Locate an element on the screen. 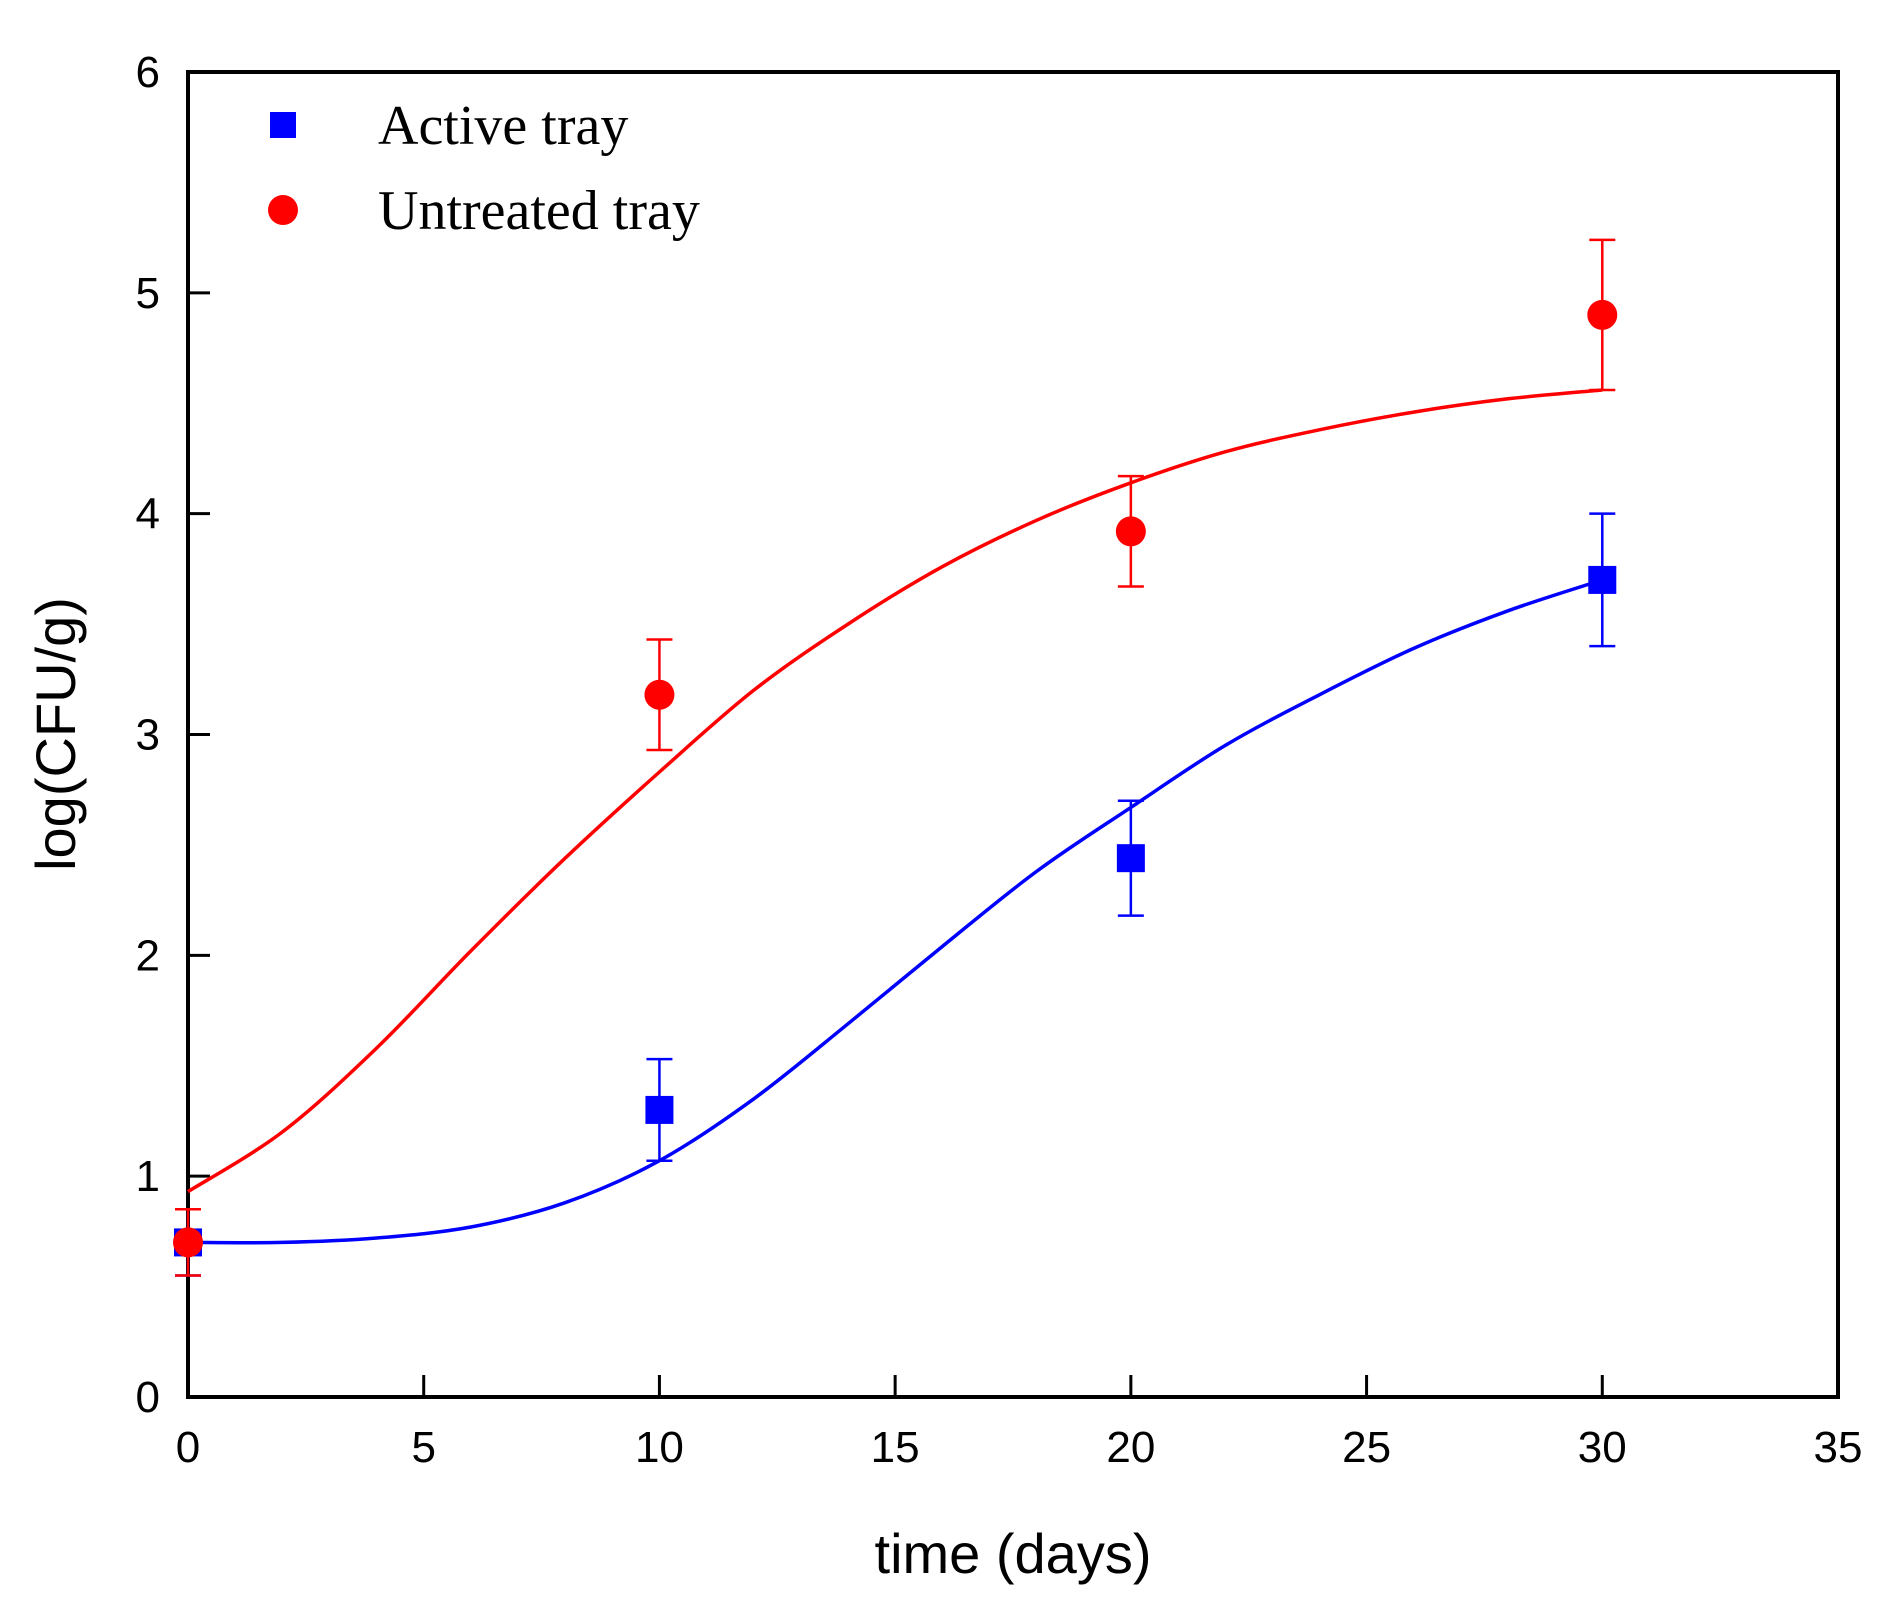 The height and width of the screenshot is (1620, 1895). y-tick-label: 6 is located at coordinates (148, 72).